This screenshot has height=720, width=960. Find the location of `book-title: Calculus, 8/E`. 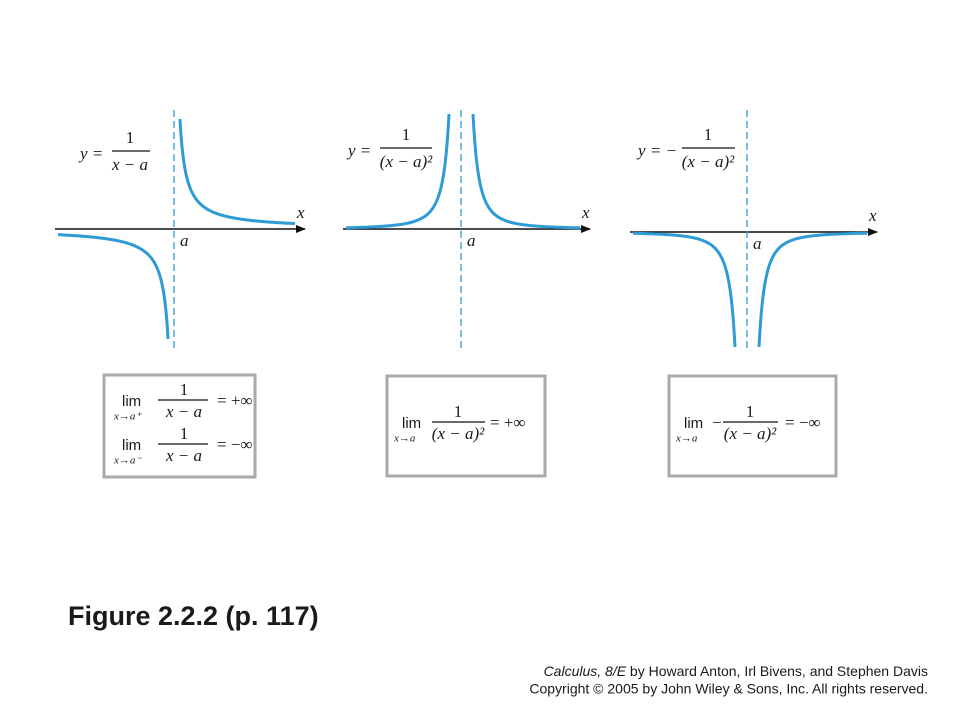

book-title: Calculus, 8/E is located at coordinates (585, 671).